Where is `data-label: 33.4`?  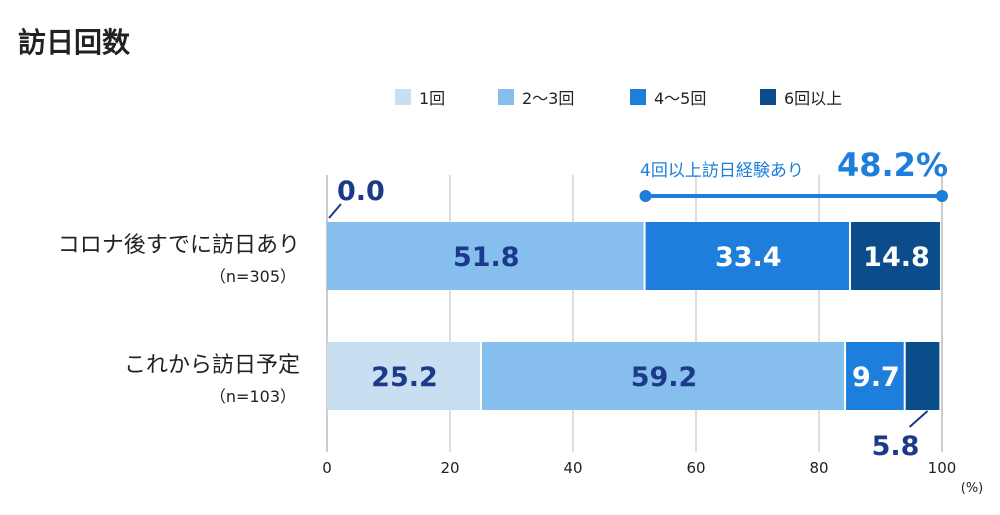 data-label: 33.4 is located at coordinates (748, 257).